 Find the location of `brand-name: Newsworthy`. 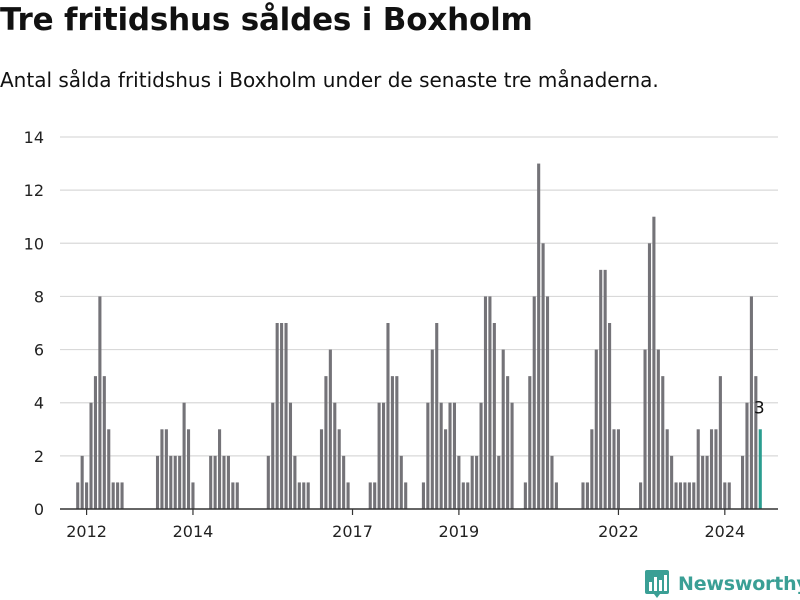

brand-name: Newsworthy is located at coordinates (739, 584).